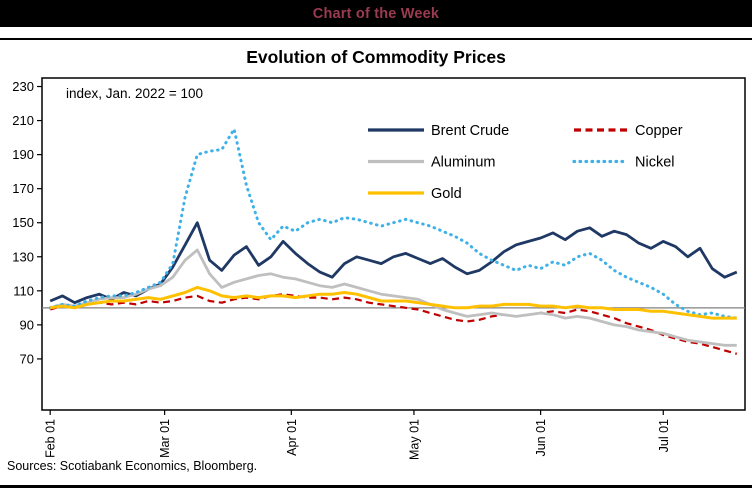  What do you see at coordinates (23, 154) in the screenshot?
I see `y-tick-label: 190` at bounding box center [23, 154].